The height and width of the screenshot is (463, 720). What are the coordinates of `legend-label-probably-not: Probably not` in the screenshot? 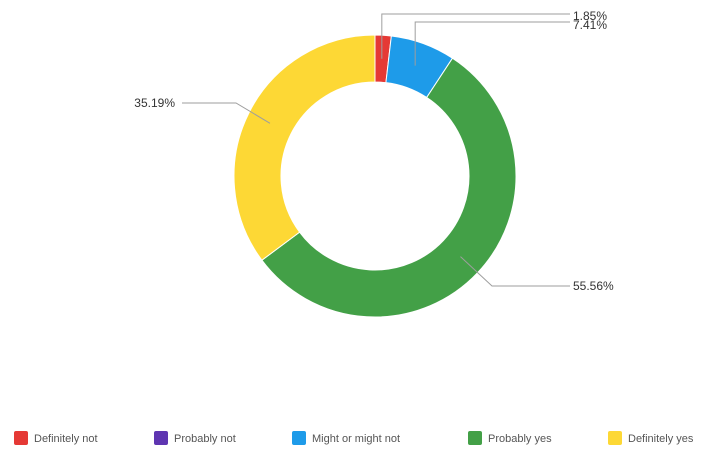 It's located at (205, 439).